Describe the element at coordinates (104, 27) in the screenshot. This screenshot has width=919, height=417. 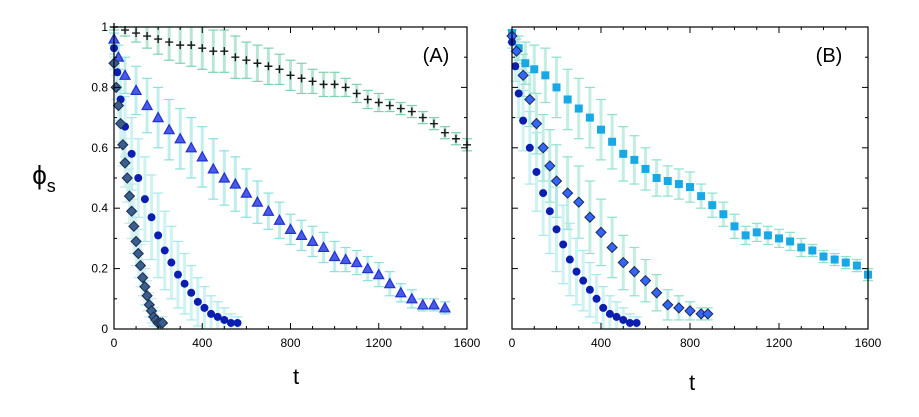
I see `y-tick-label-a: 1` at that location.